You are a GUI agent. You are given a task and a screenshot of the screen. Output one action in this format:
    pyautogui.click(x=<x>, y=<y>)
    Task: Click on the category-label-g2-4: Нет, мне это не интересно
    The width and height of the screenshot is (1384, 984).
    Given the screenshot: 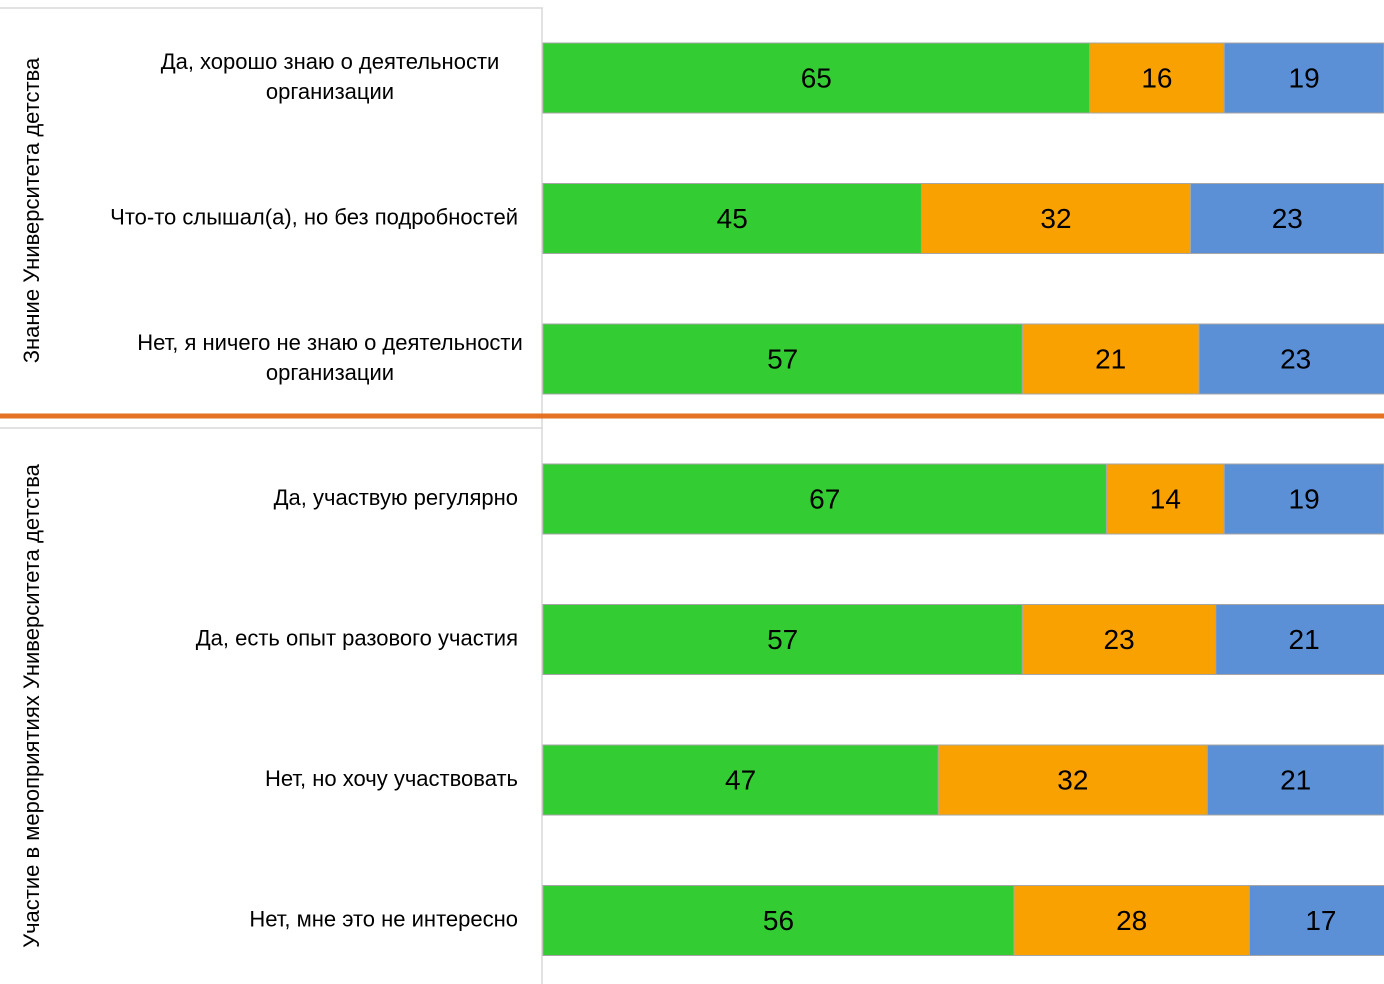 What is the action you would take?
    pyautogui.click(x=383, y=918)
    